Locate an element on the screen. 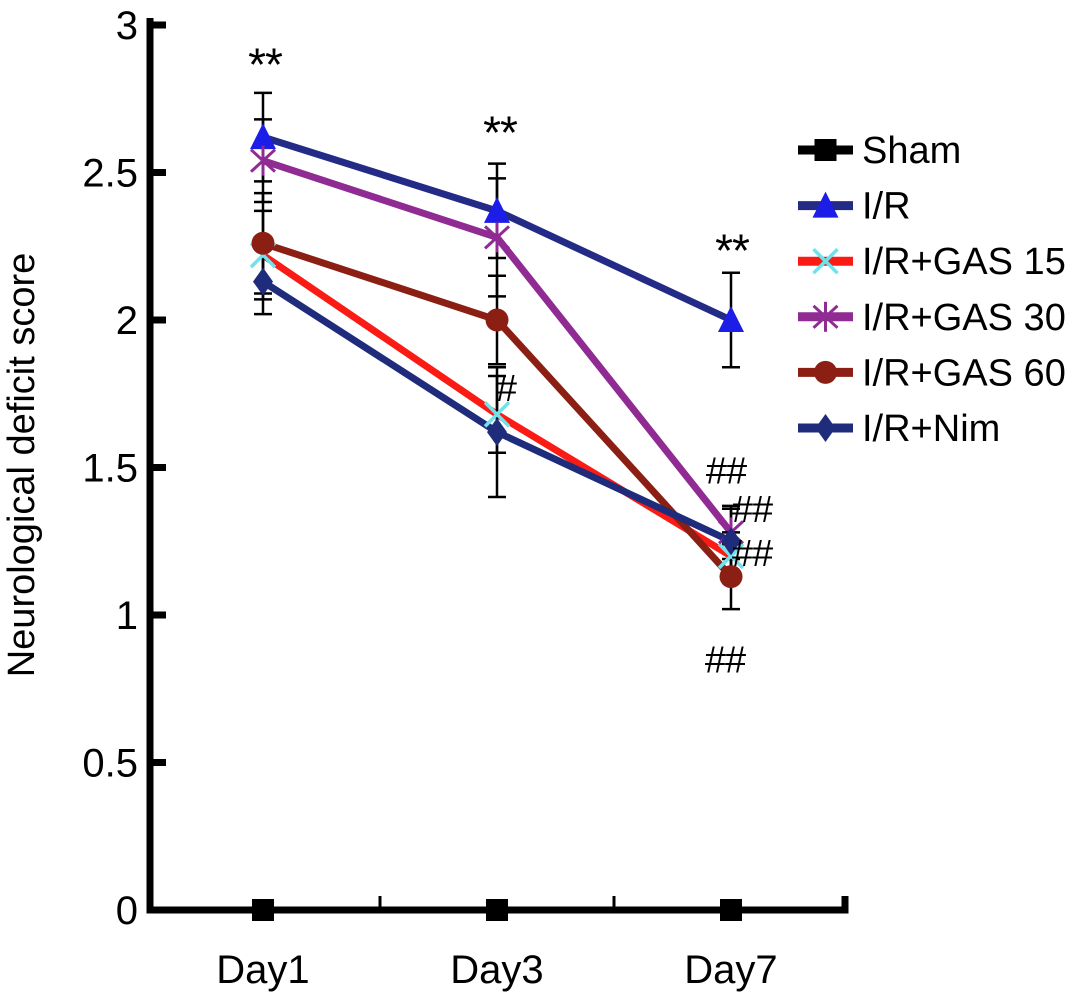 The image size is (1074, 1000). y-tick-label: 0.5 is located at coordinates (110, 764).